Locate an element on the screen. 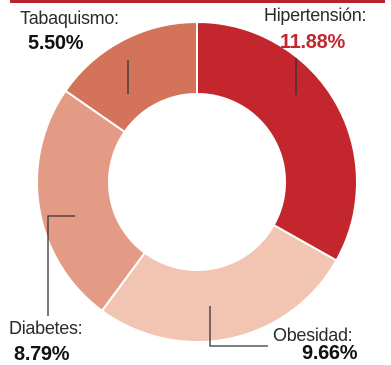 This screenshot has width=391, height=365. value-tabaquismo: 5.50% is located at coordinates (56, 43).